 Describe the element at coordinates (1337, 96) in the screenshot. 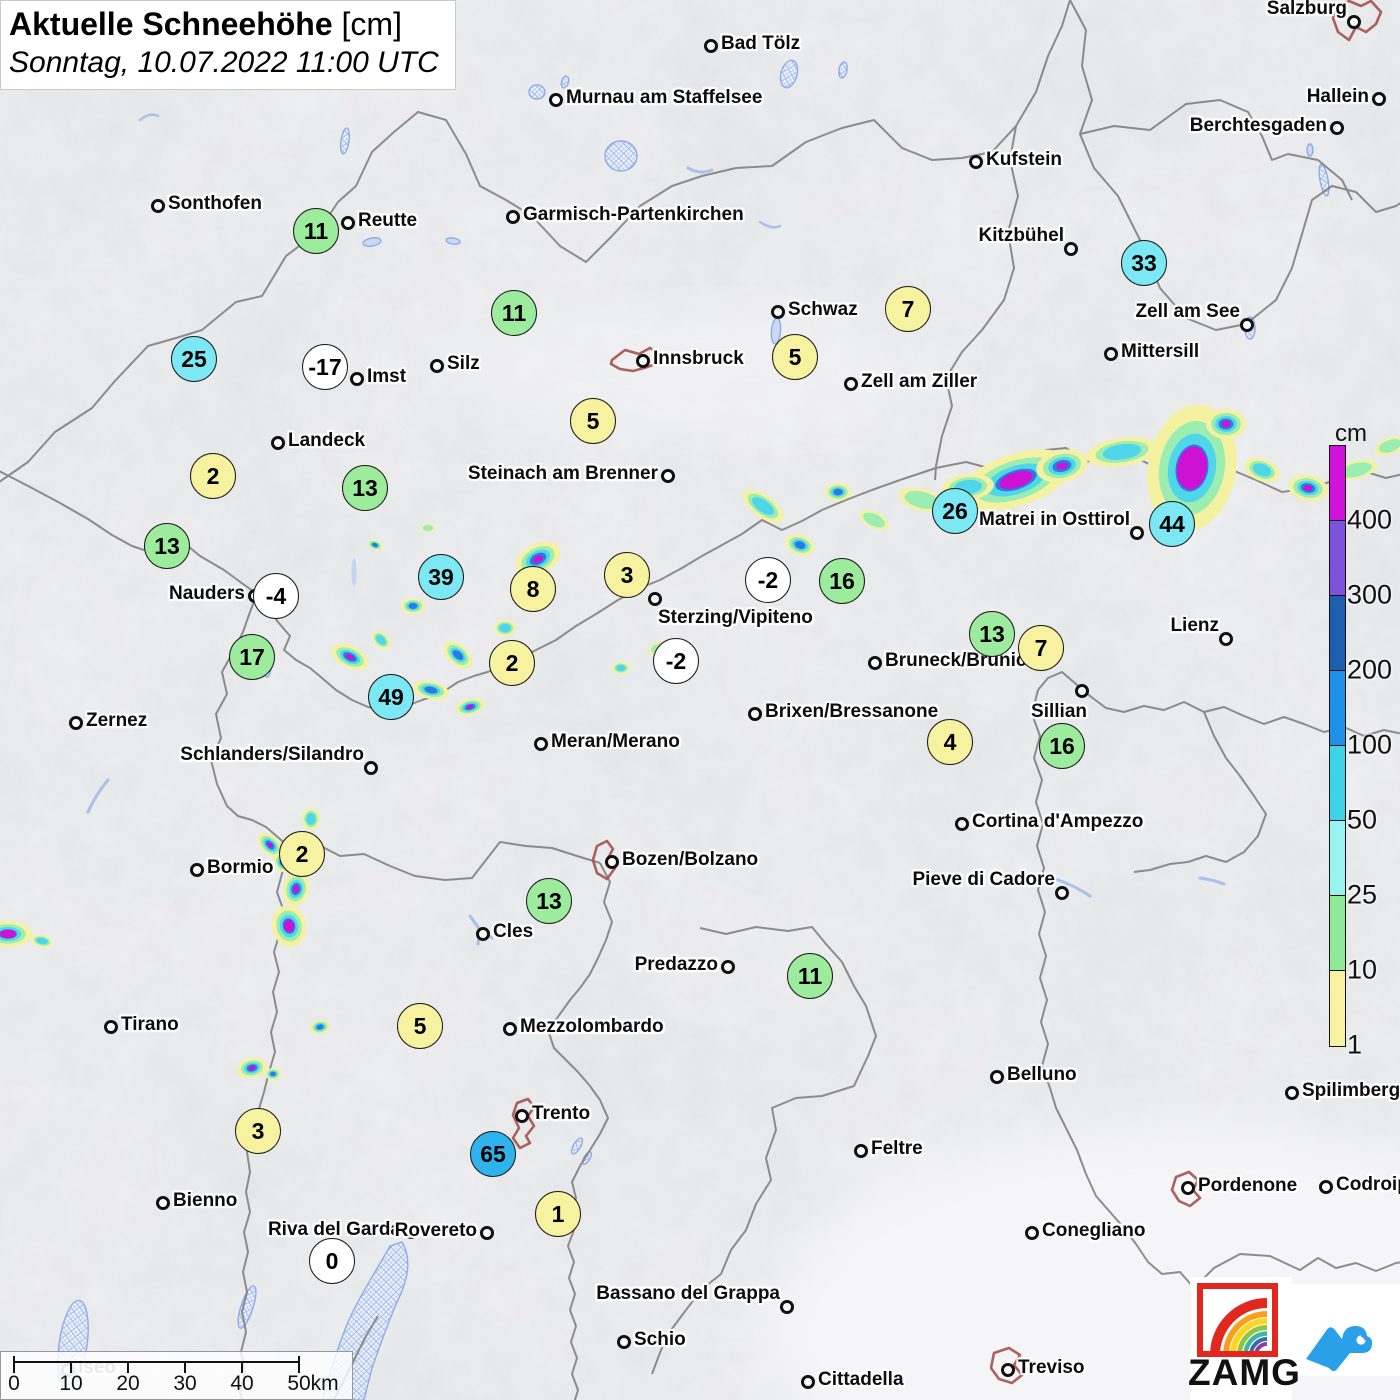

I see `city-label: Hallein` at that location.